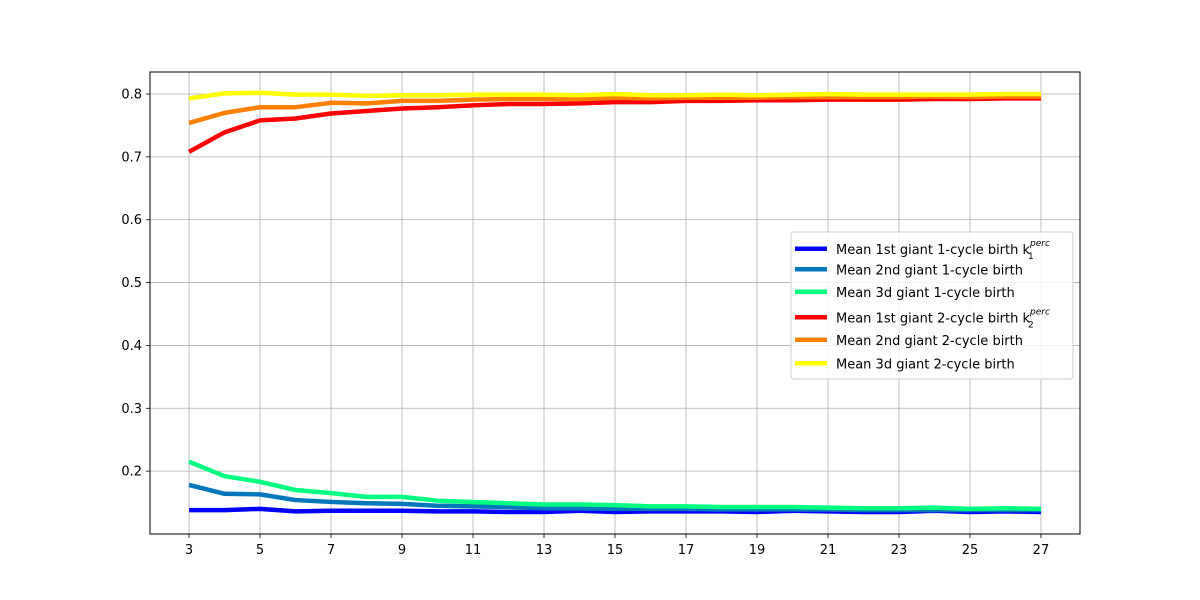 This screenshot has height=600, width=1200. Describe the element at coordinates (131, 157) in the screenshot. I see `y-tick-label: 0.7` at that location.